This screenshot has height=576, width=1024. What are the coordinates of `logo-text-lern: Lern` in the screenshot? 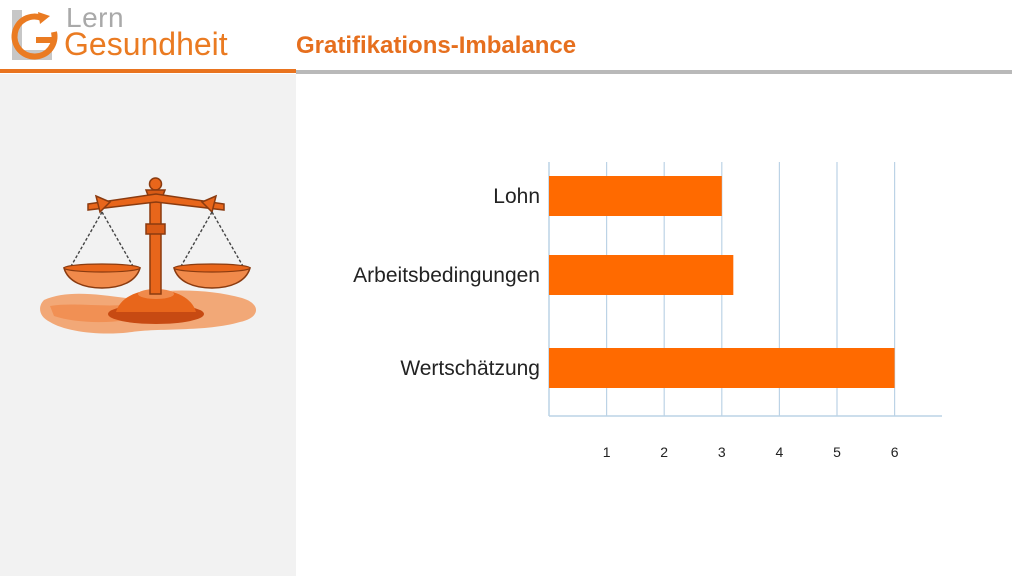 It's located at (95, 17).